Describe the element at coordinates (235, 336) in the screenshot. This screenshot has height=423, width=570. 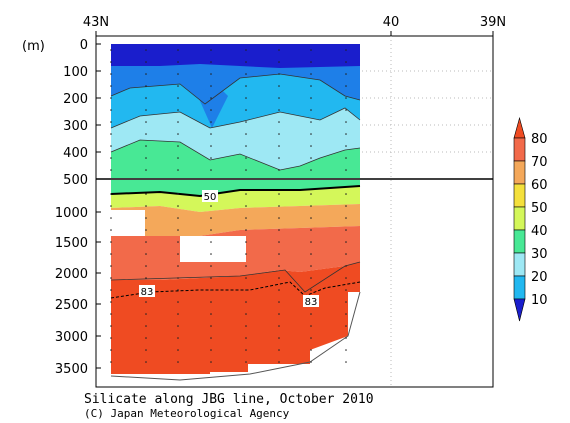
I see `bottom-topography` at that location.